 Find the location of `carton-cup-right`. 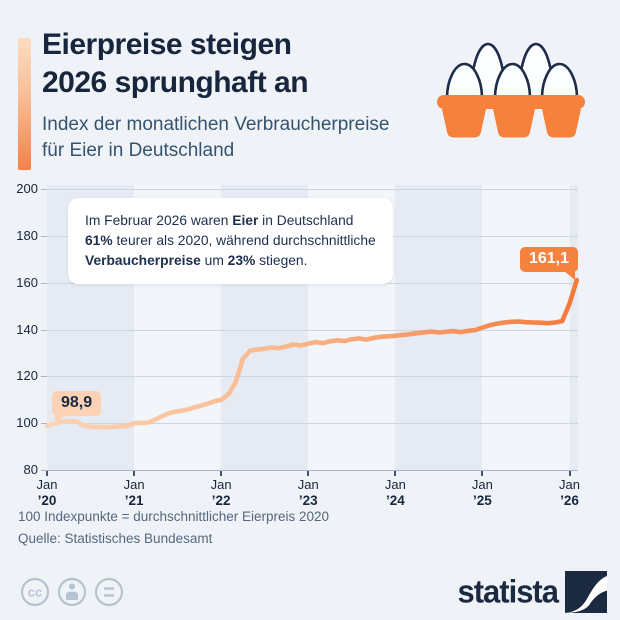

carton-cup-right is located at coordinates (561, 123).